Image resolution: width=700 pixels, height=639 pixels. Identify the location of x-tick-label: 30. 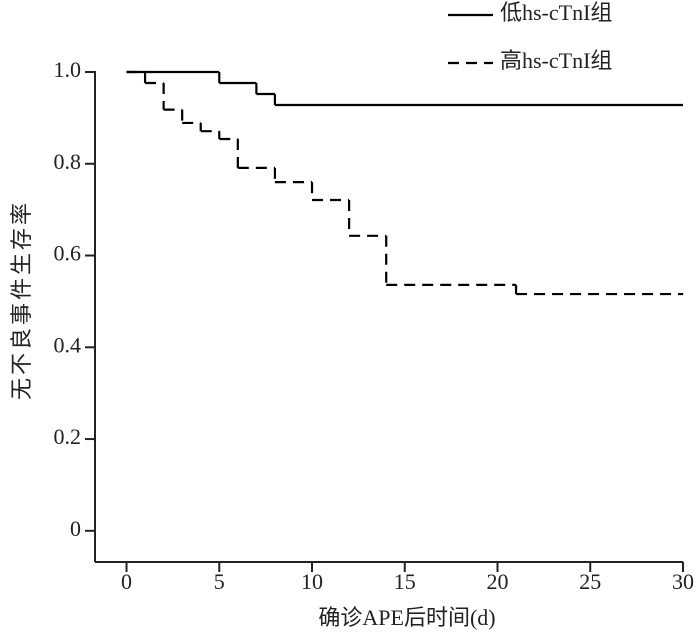
(683, 581).